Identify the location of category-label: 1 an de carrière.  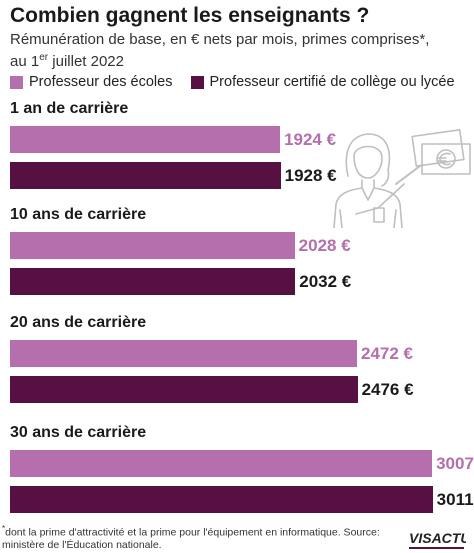
(69, 108).